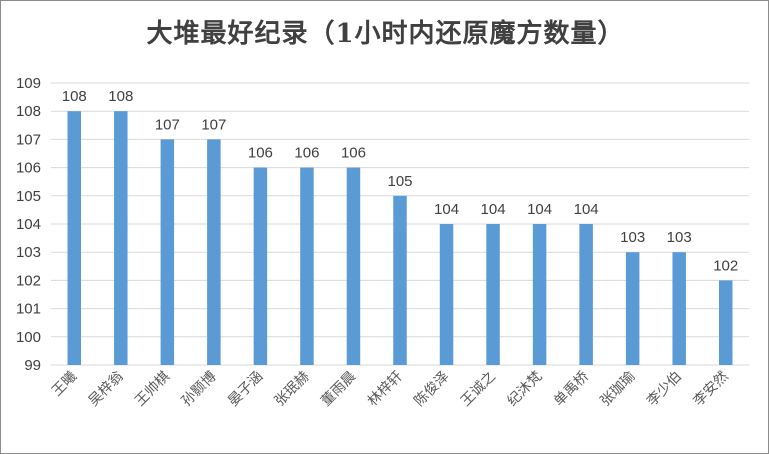 The width and height of the screenshot is (769, 454). I want to click on y-tick-label: 109, so click(28, 83).